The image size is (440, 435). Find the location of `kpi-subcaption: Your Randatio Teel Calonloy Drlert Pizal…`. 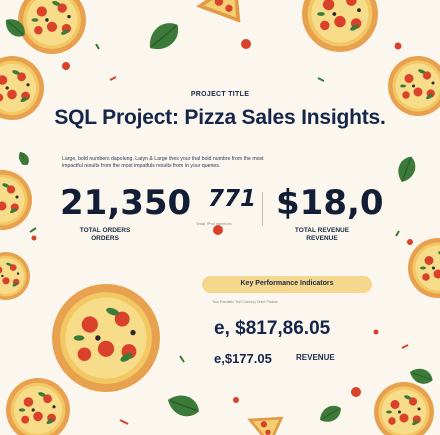

kpi-subcaption: Your Randatio Teel Calonloy Drlert Pizal… is located at coordinates (245, 302).